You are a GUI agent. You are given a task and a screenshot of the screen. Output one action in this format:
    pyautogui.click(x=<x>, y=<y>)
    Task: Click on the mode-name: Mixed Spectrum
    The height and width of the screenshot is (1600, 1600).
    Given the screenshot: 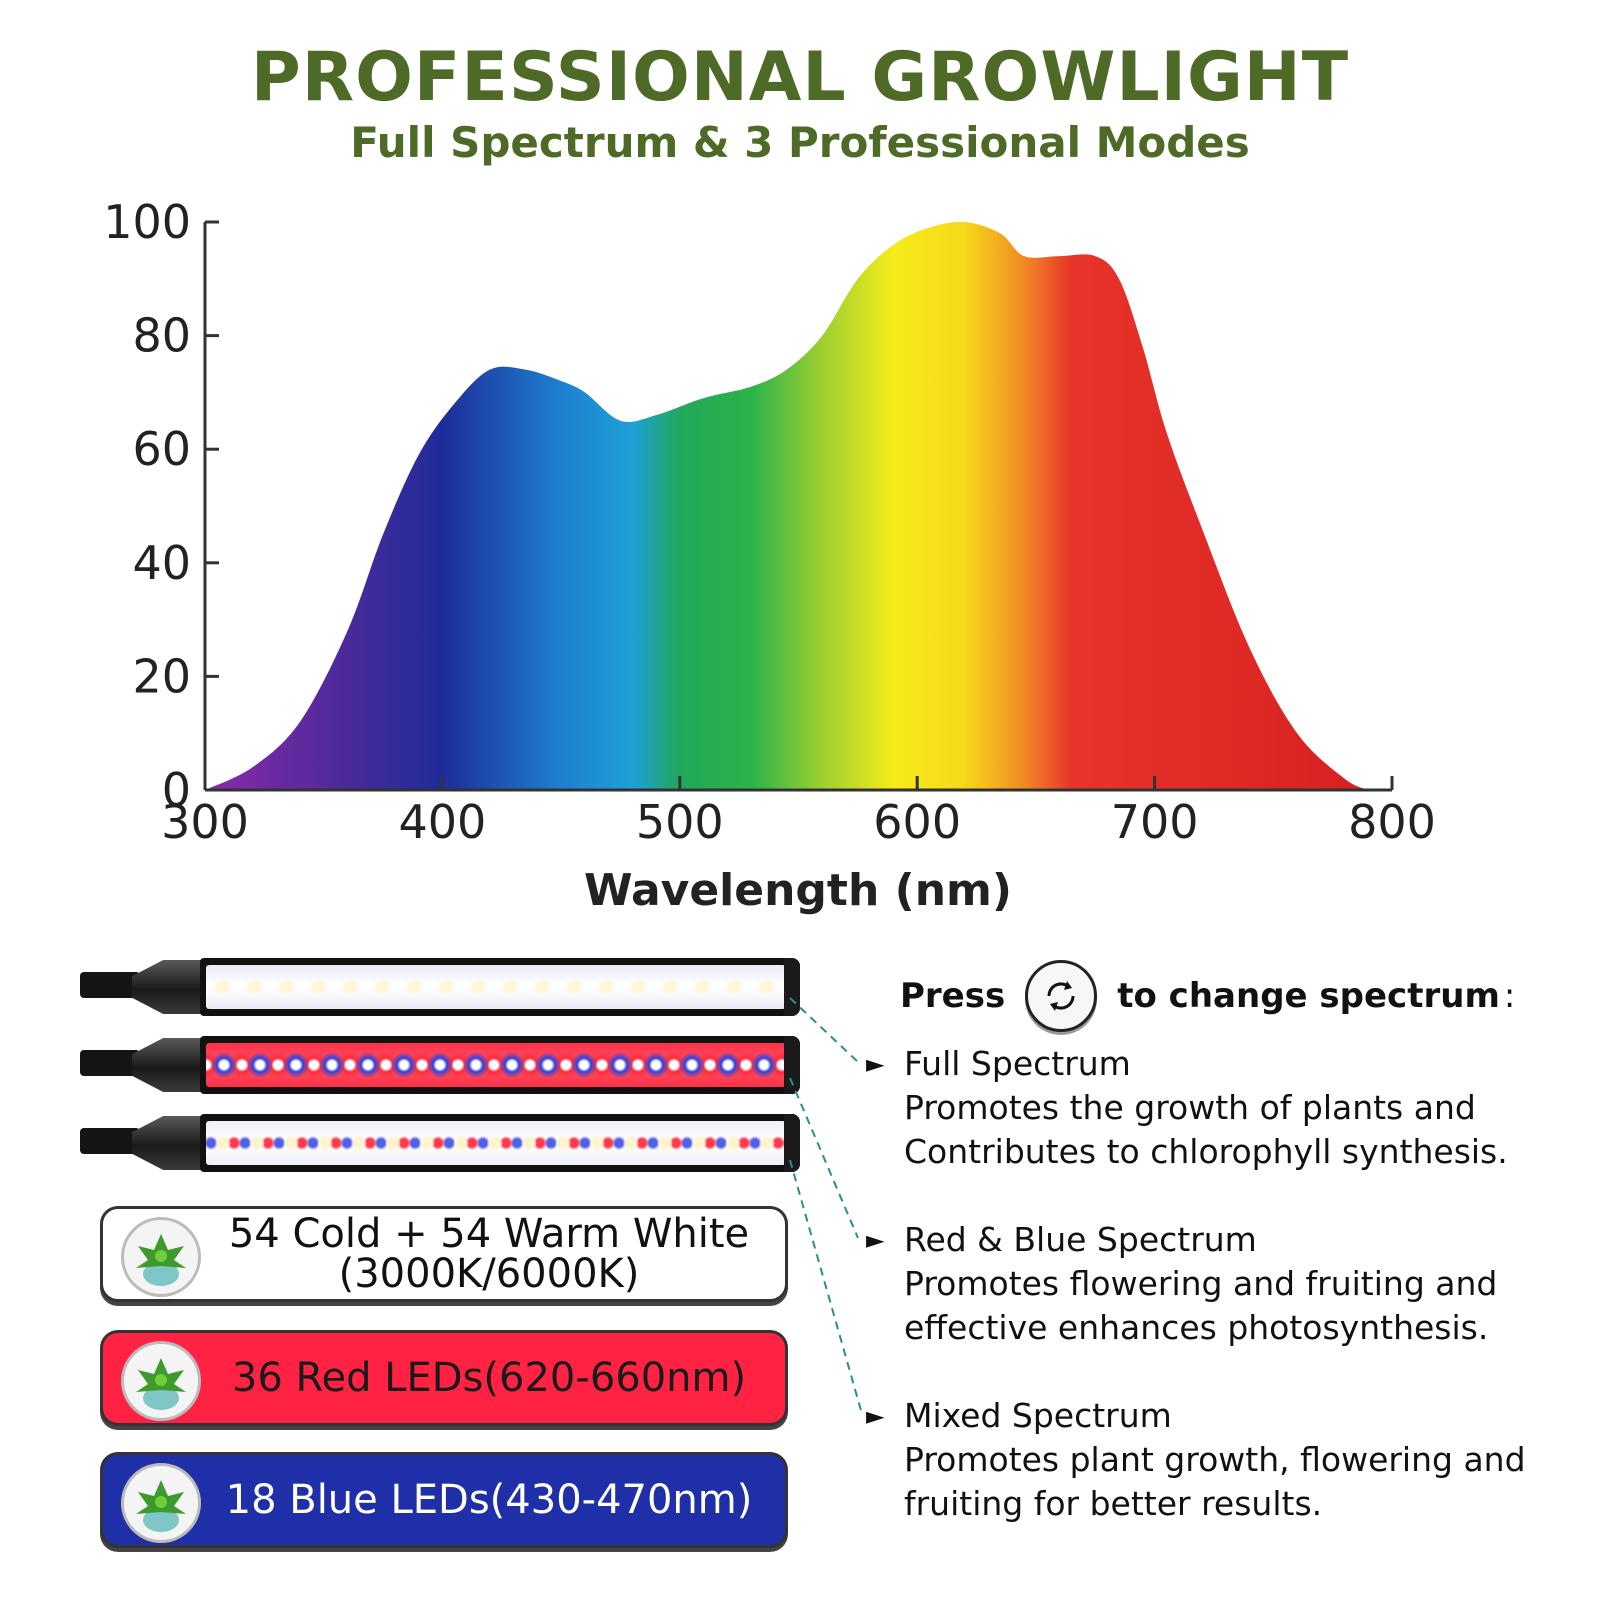 What is the action you would take?
    pyautogui.click(x=1038, y=1415)
    